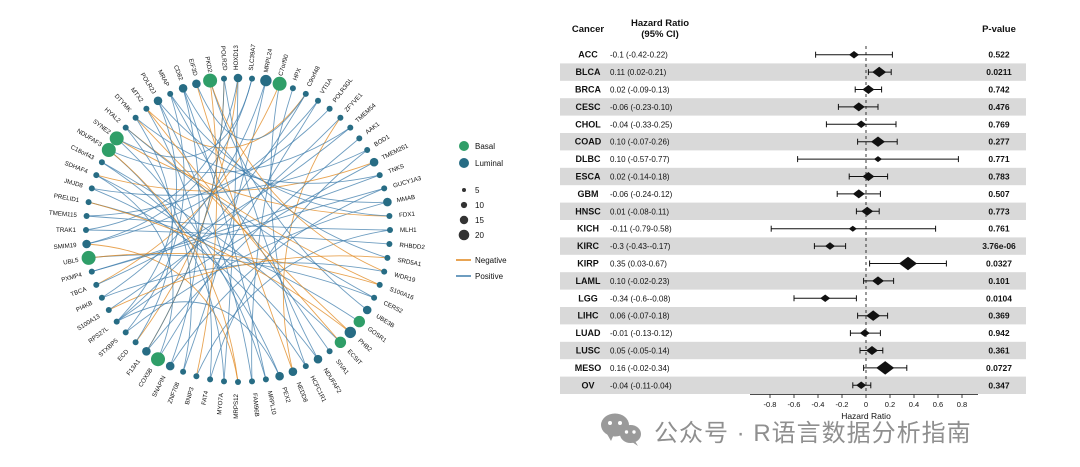  Describe the element at coordinates (377, 335) in the screenshot. I see `network-node-label: GOSR1` at that location.